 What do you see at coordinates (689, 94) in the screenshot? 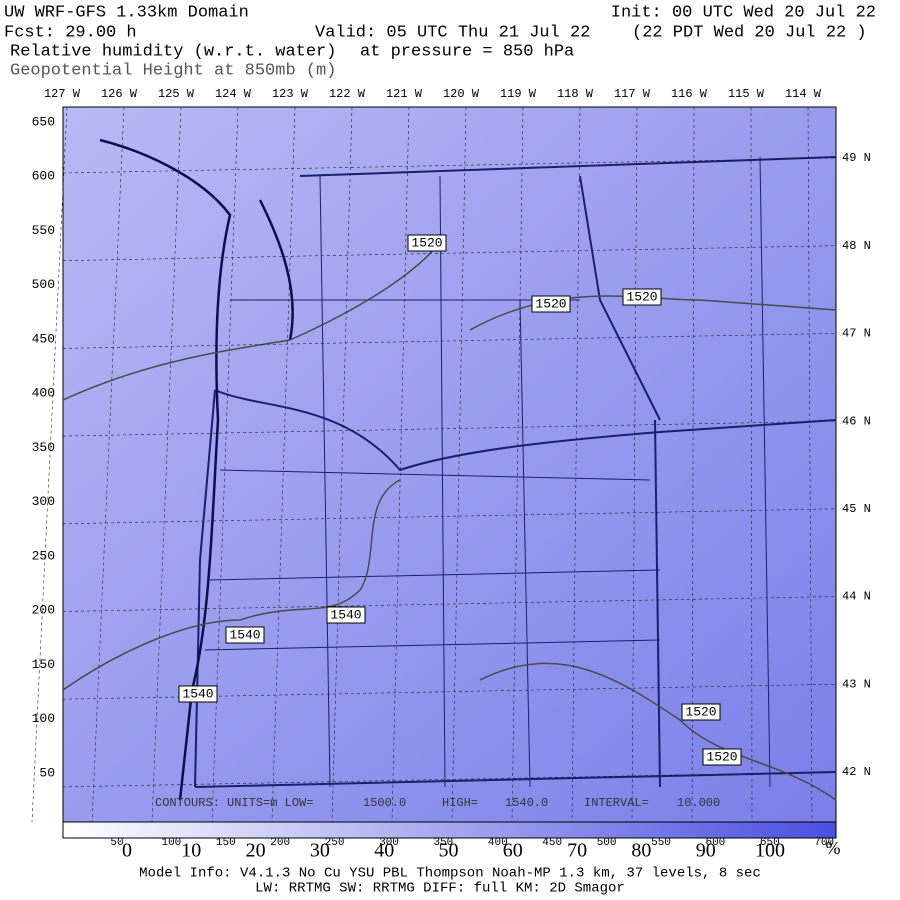
I see `longitude-label: 116 W` at bounding box center [689, 94].